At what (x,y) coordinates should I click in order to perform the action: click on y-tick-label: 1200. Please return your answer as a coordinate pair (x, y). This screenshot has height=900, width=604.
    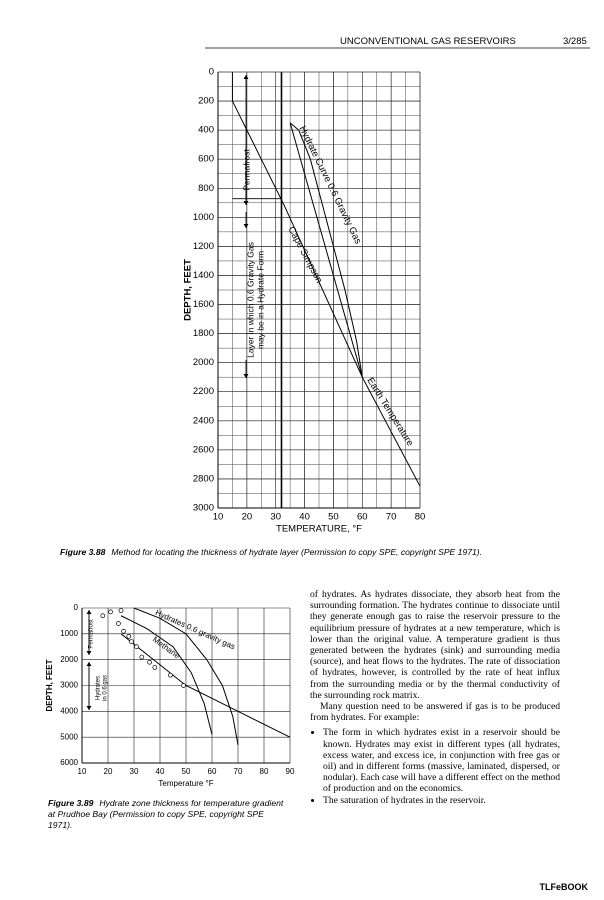
    Looking at the image, I should click on (203, 246).